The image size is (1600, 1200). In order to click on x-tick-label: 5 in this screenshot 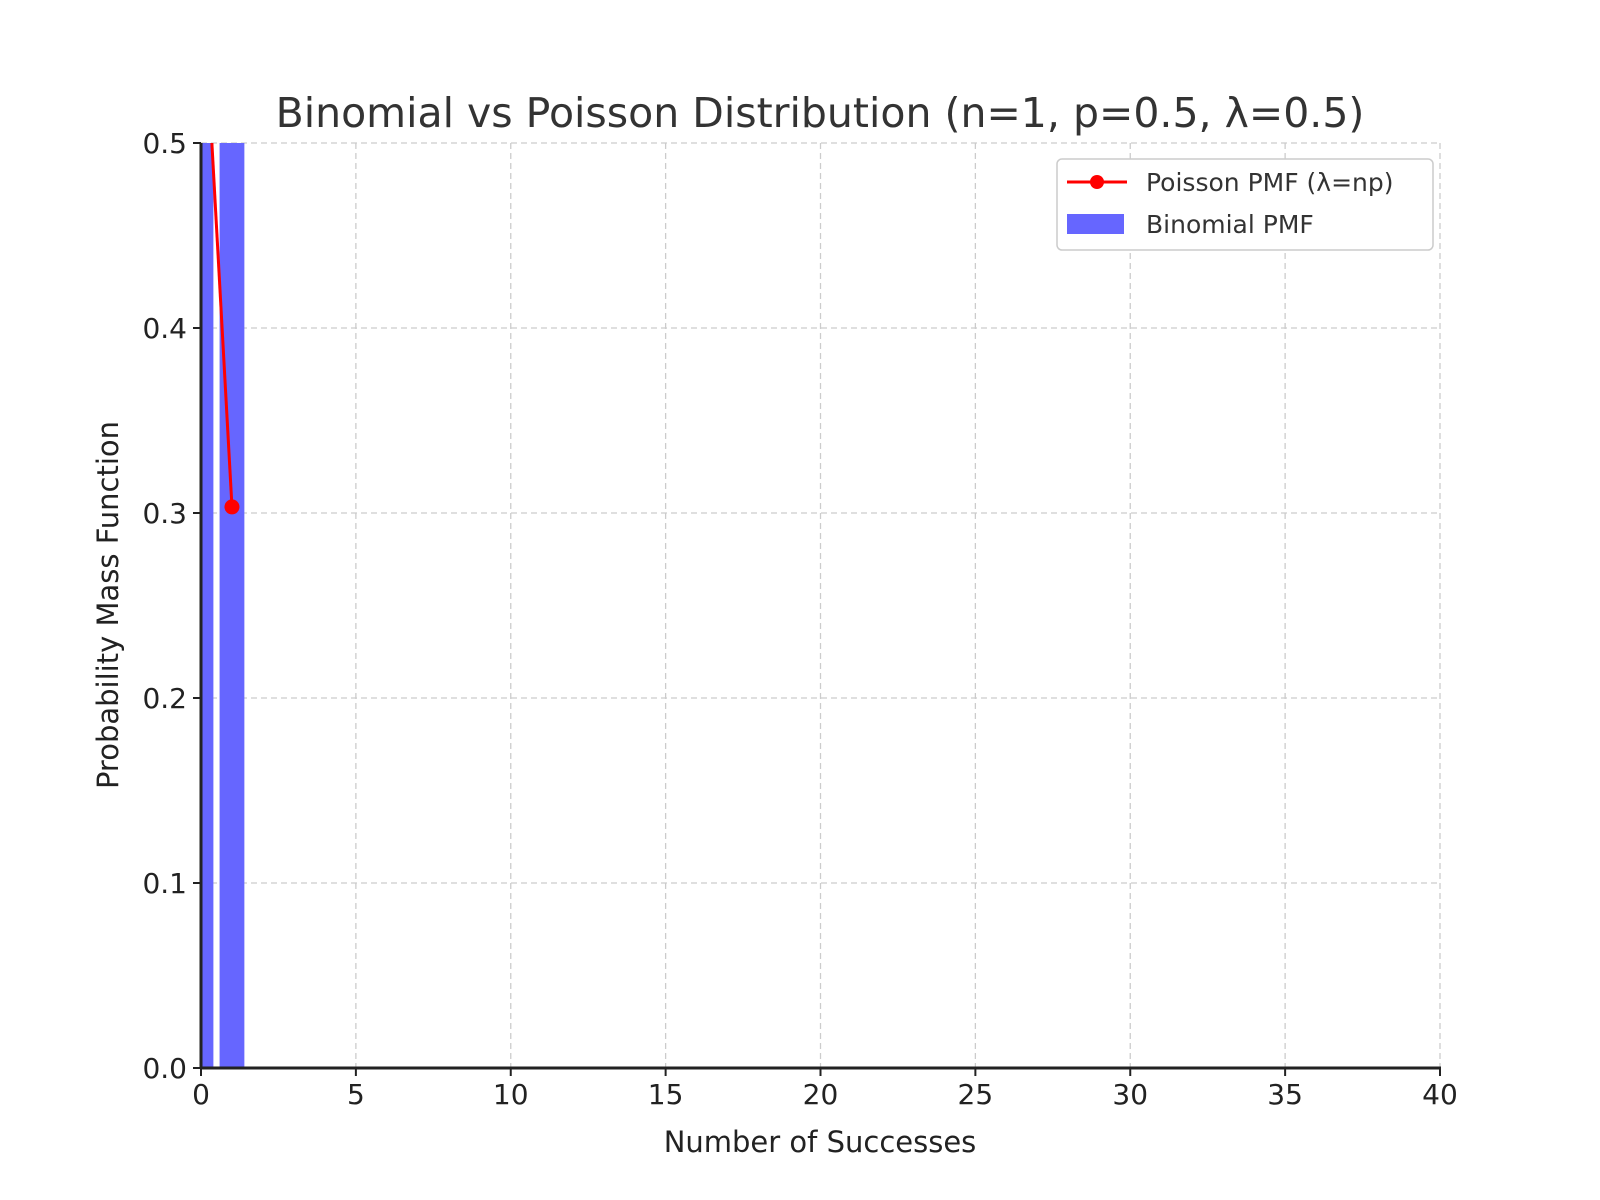, I will do `click(356, 1094)`.